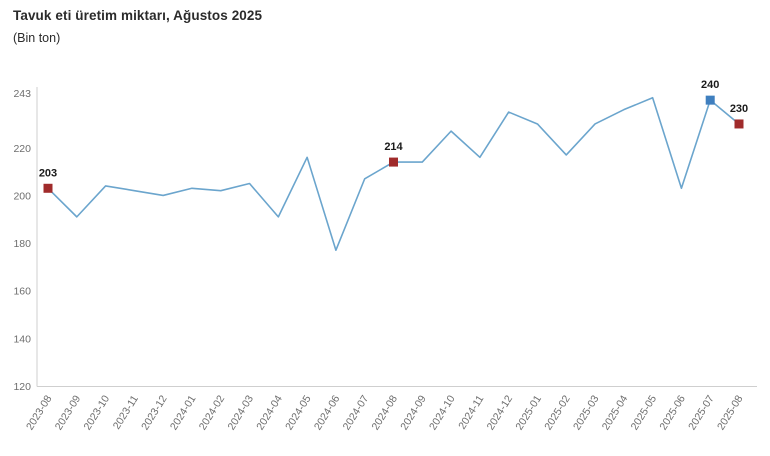 The image size is (770, 456). Describe the element at coordinates (586, 412) in the screenshot. I see `x-tick-label: 2025-03` at that location.